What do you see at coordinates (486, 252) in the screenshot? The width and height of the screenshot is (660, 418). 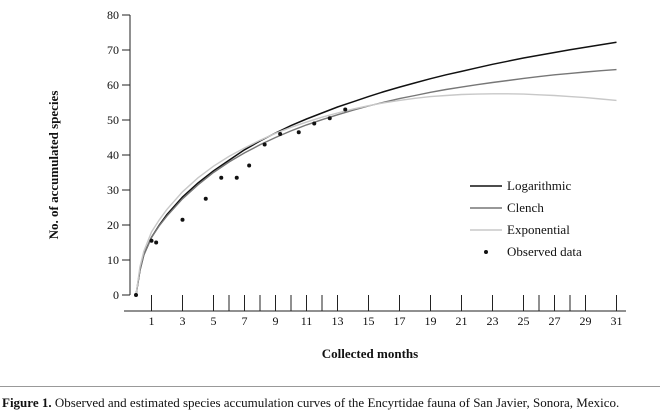 I see `legend-swatch-observed-data` at bounding box center [486, 252].